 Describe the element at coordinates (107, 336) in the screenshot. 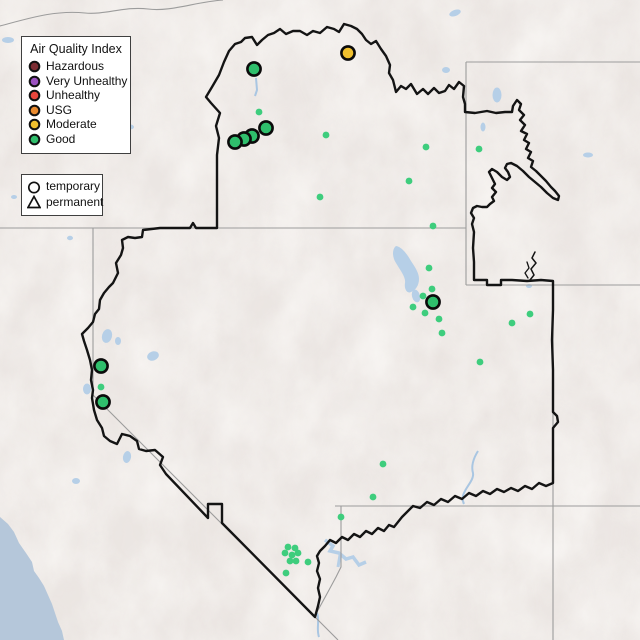

I see `pyramid-lake` at that location.